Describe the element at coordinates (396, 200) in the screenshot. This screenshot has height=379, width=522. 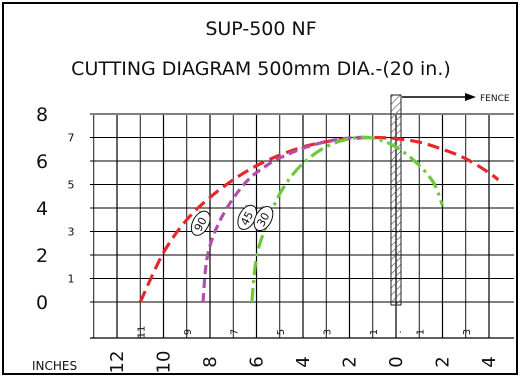
I see `fence-bar` at that location.